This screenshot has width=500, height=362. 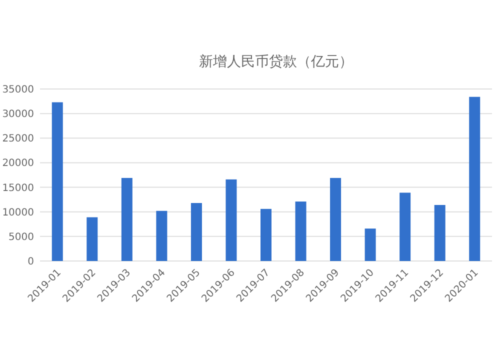 I want to click on y-tick-label: 10000, so click(x=18, y=212).